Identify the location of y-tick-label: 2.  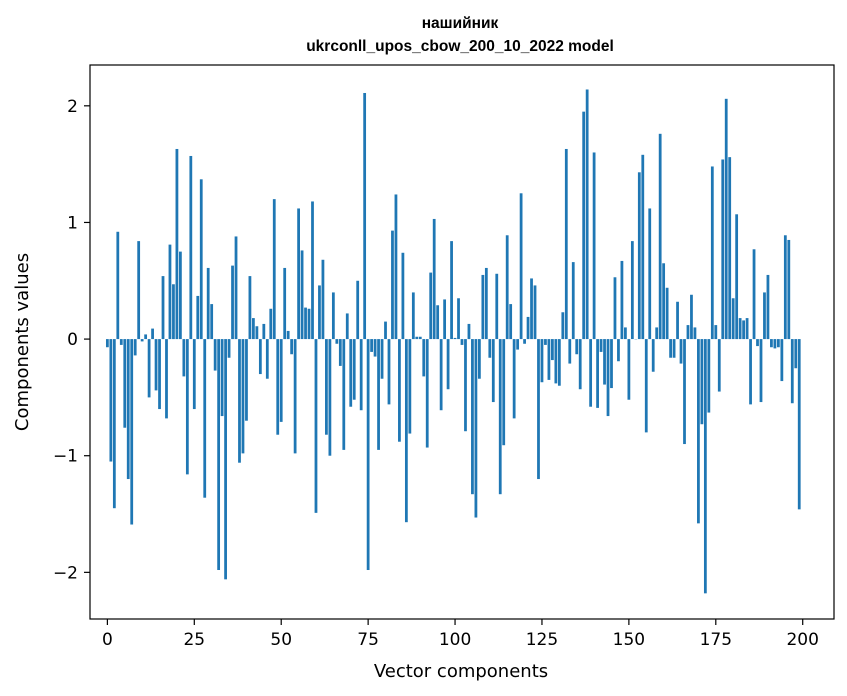
(72, 107).